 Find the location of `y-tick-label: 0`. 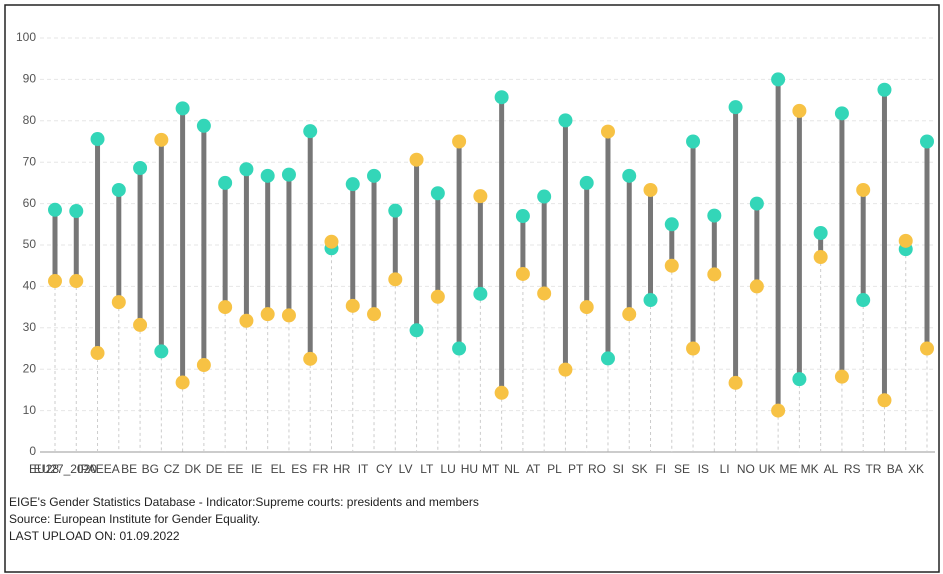

y-tick-label: 0 is located at coordinates (32, 451).